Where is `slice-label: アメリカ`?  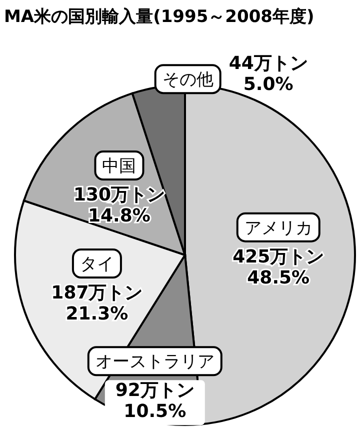
slice-label: アメリカ is located at coordinates (278, 228).